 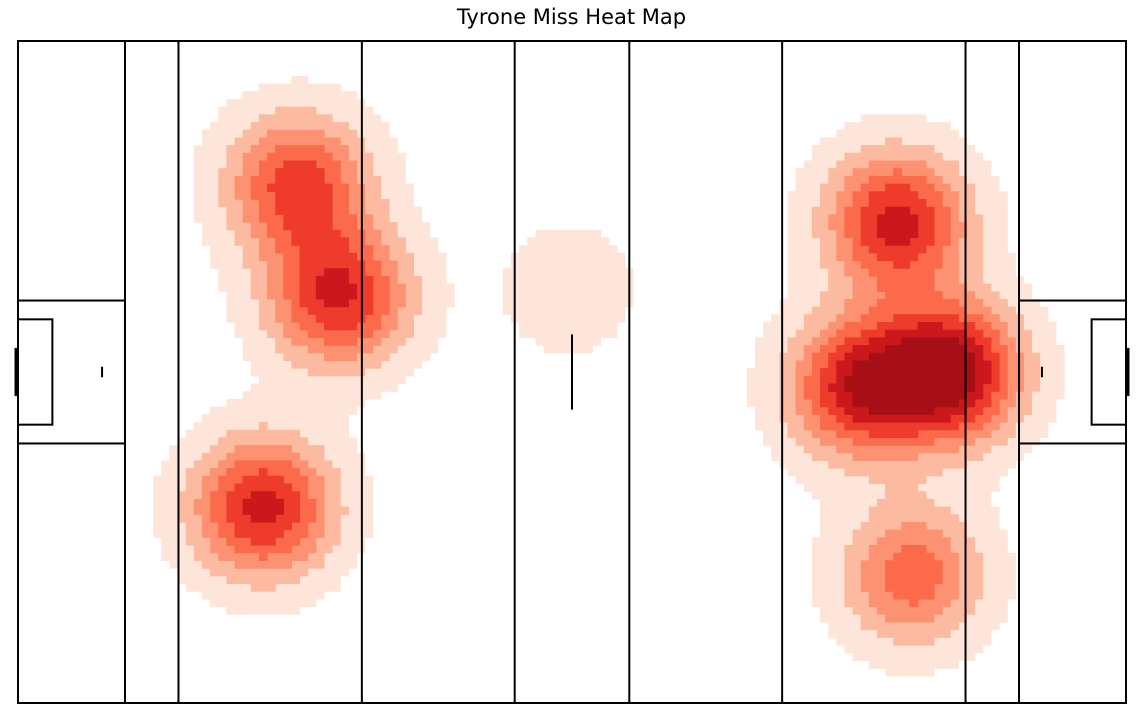 I want to click on chart-title: Tyrone Miss Heat Map, so click(x=571, y=17).